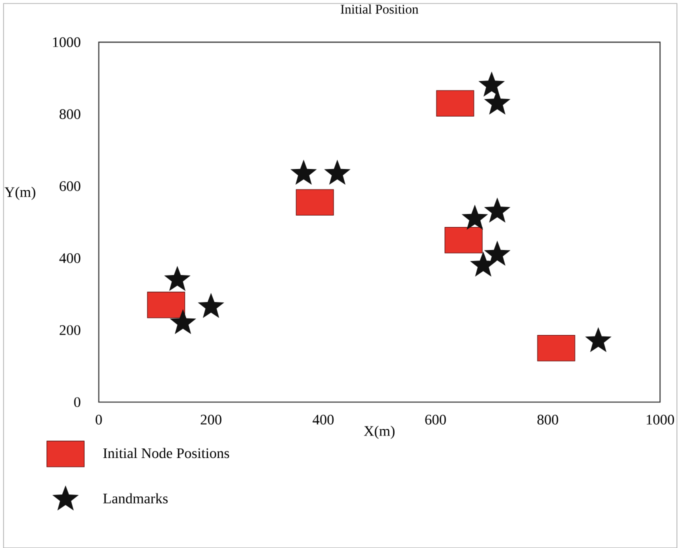 The width and height of the screenshot is (679, 548). Describe the element at coordinates (69, 258) in the screenshot. I see `y-tick-label: 400` at that location.